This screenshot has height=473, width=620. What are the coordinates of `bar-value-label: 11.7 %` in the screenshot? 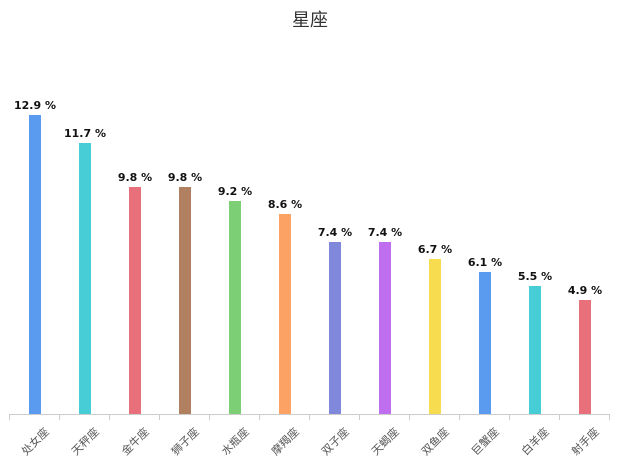 It's located at (85, 133).